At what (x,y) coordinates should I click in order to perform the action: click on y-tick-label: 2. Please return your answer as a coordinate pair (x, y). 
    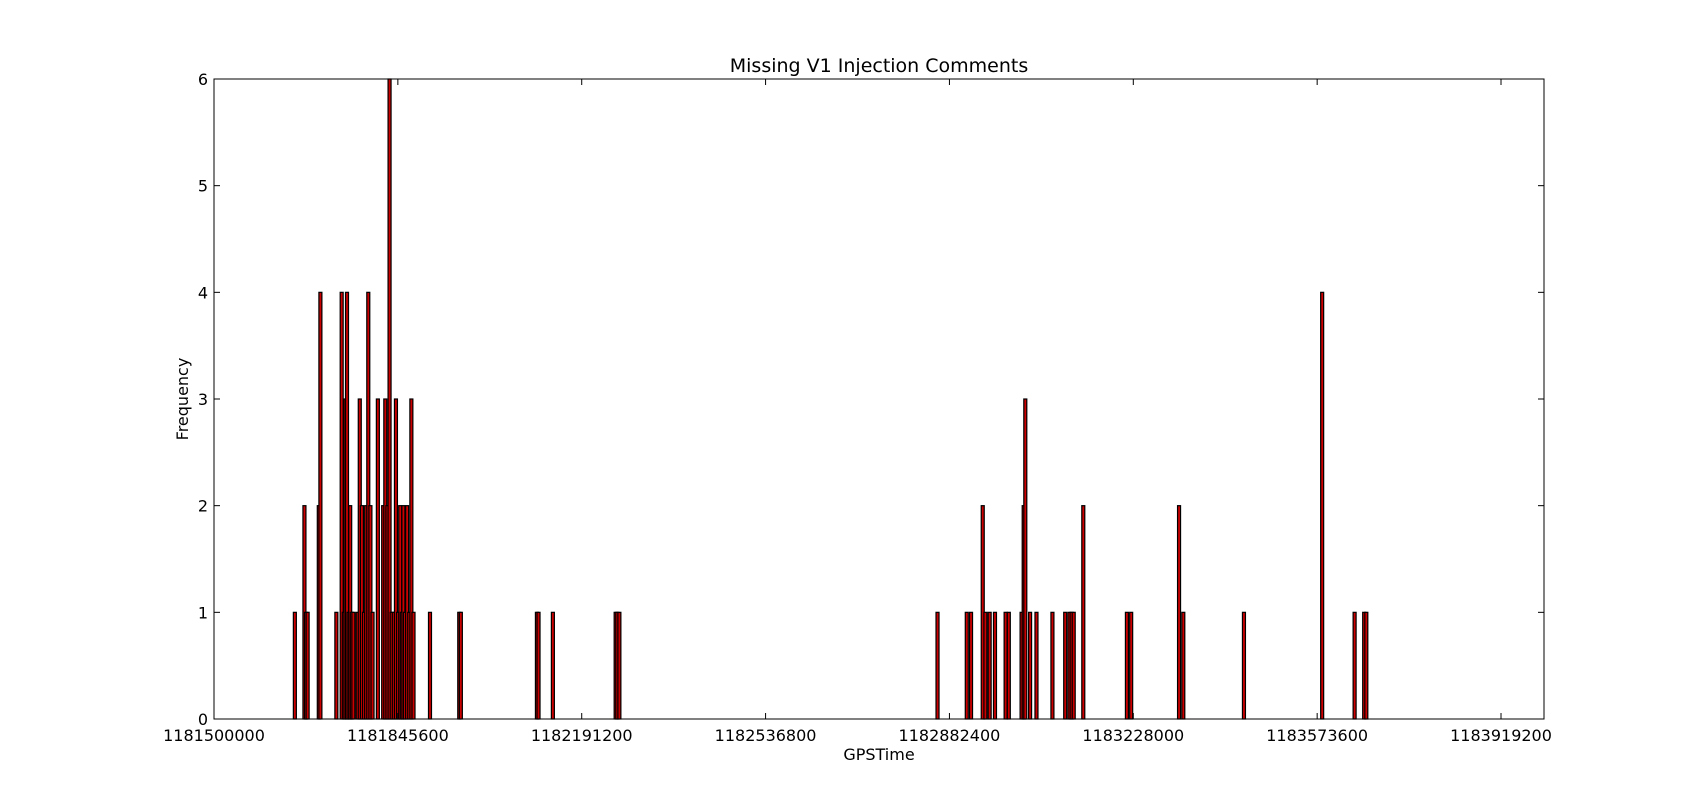
    Looking at the image, I should click on (203, 506).